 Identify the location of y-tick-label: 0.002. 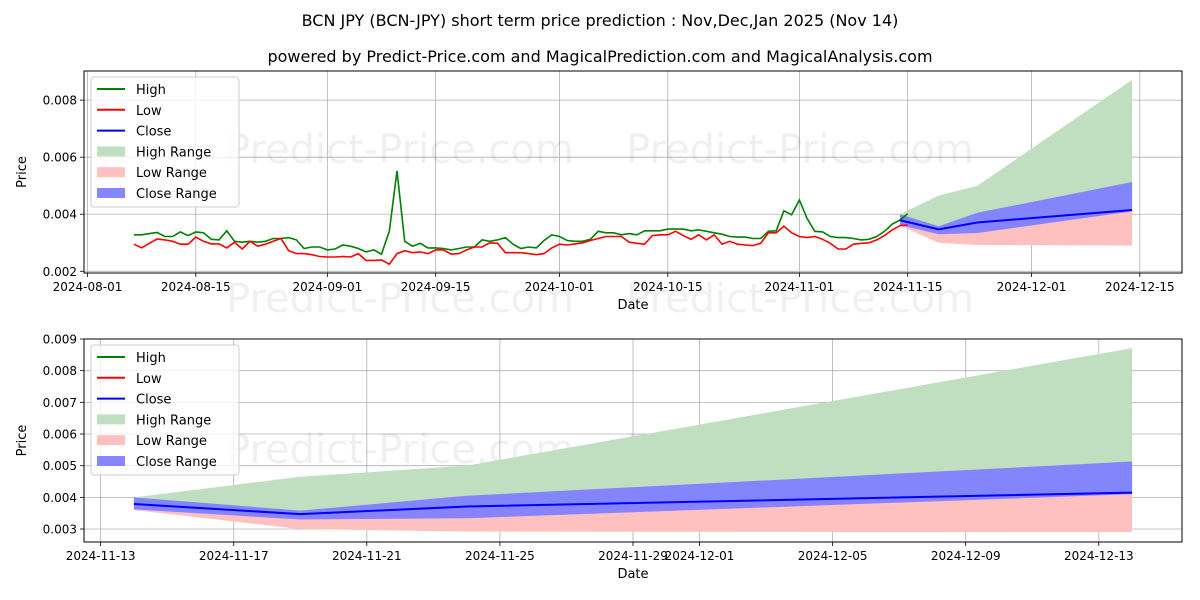
(60, 272).